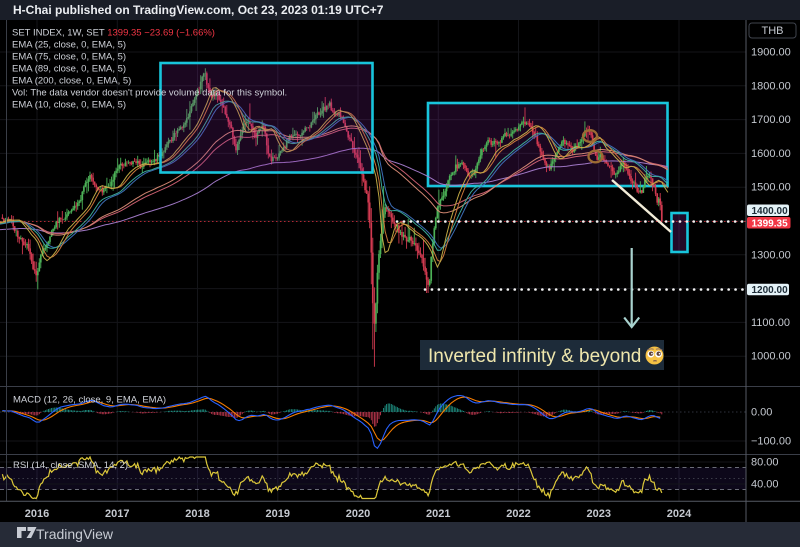 This screenshot has height=547, width=800. I want to click on svg-text: 1000.00, so click(771, 357).